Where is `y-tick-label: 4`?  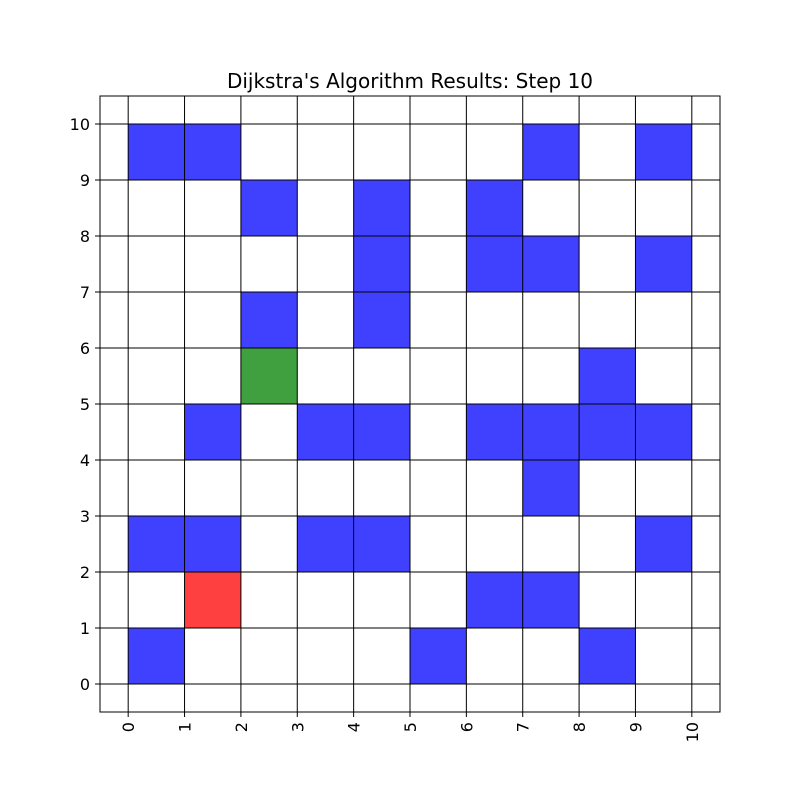 y-tick-label: 4 is located at coordinates (85, 460).